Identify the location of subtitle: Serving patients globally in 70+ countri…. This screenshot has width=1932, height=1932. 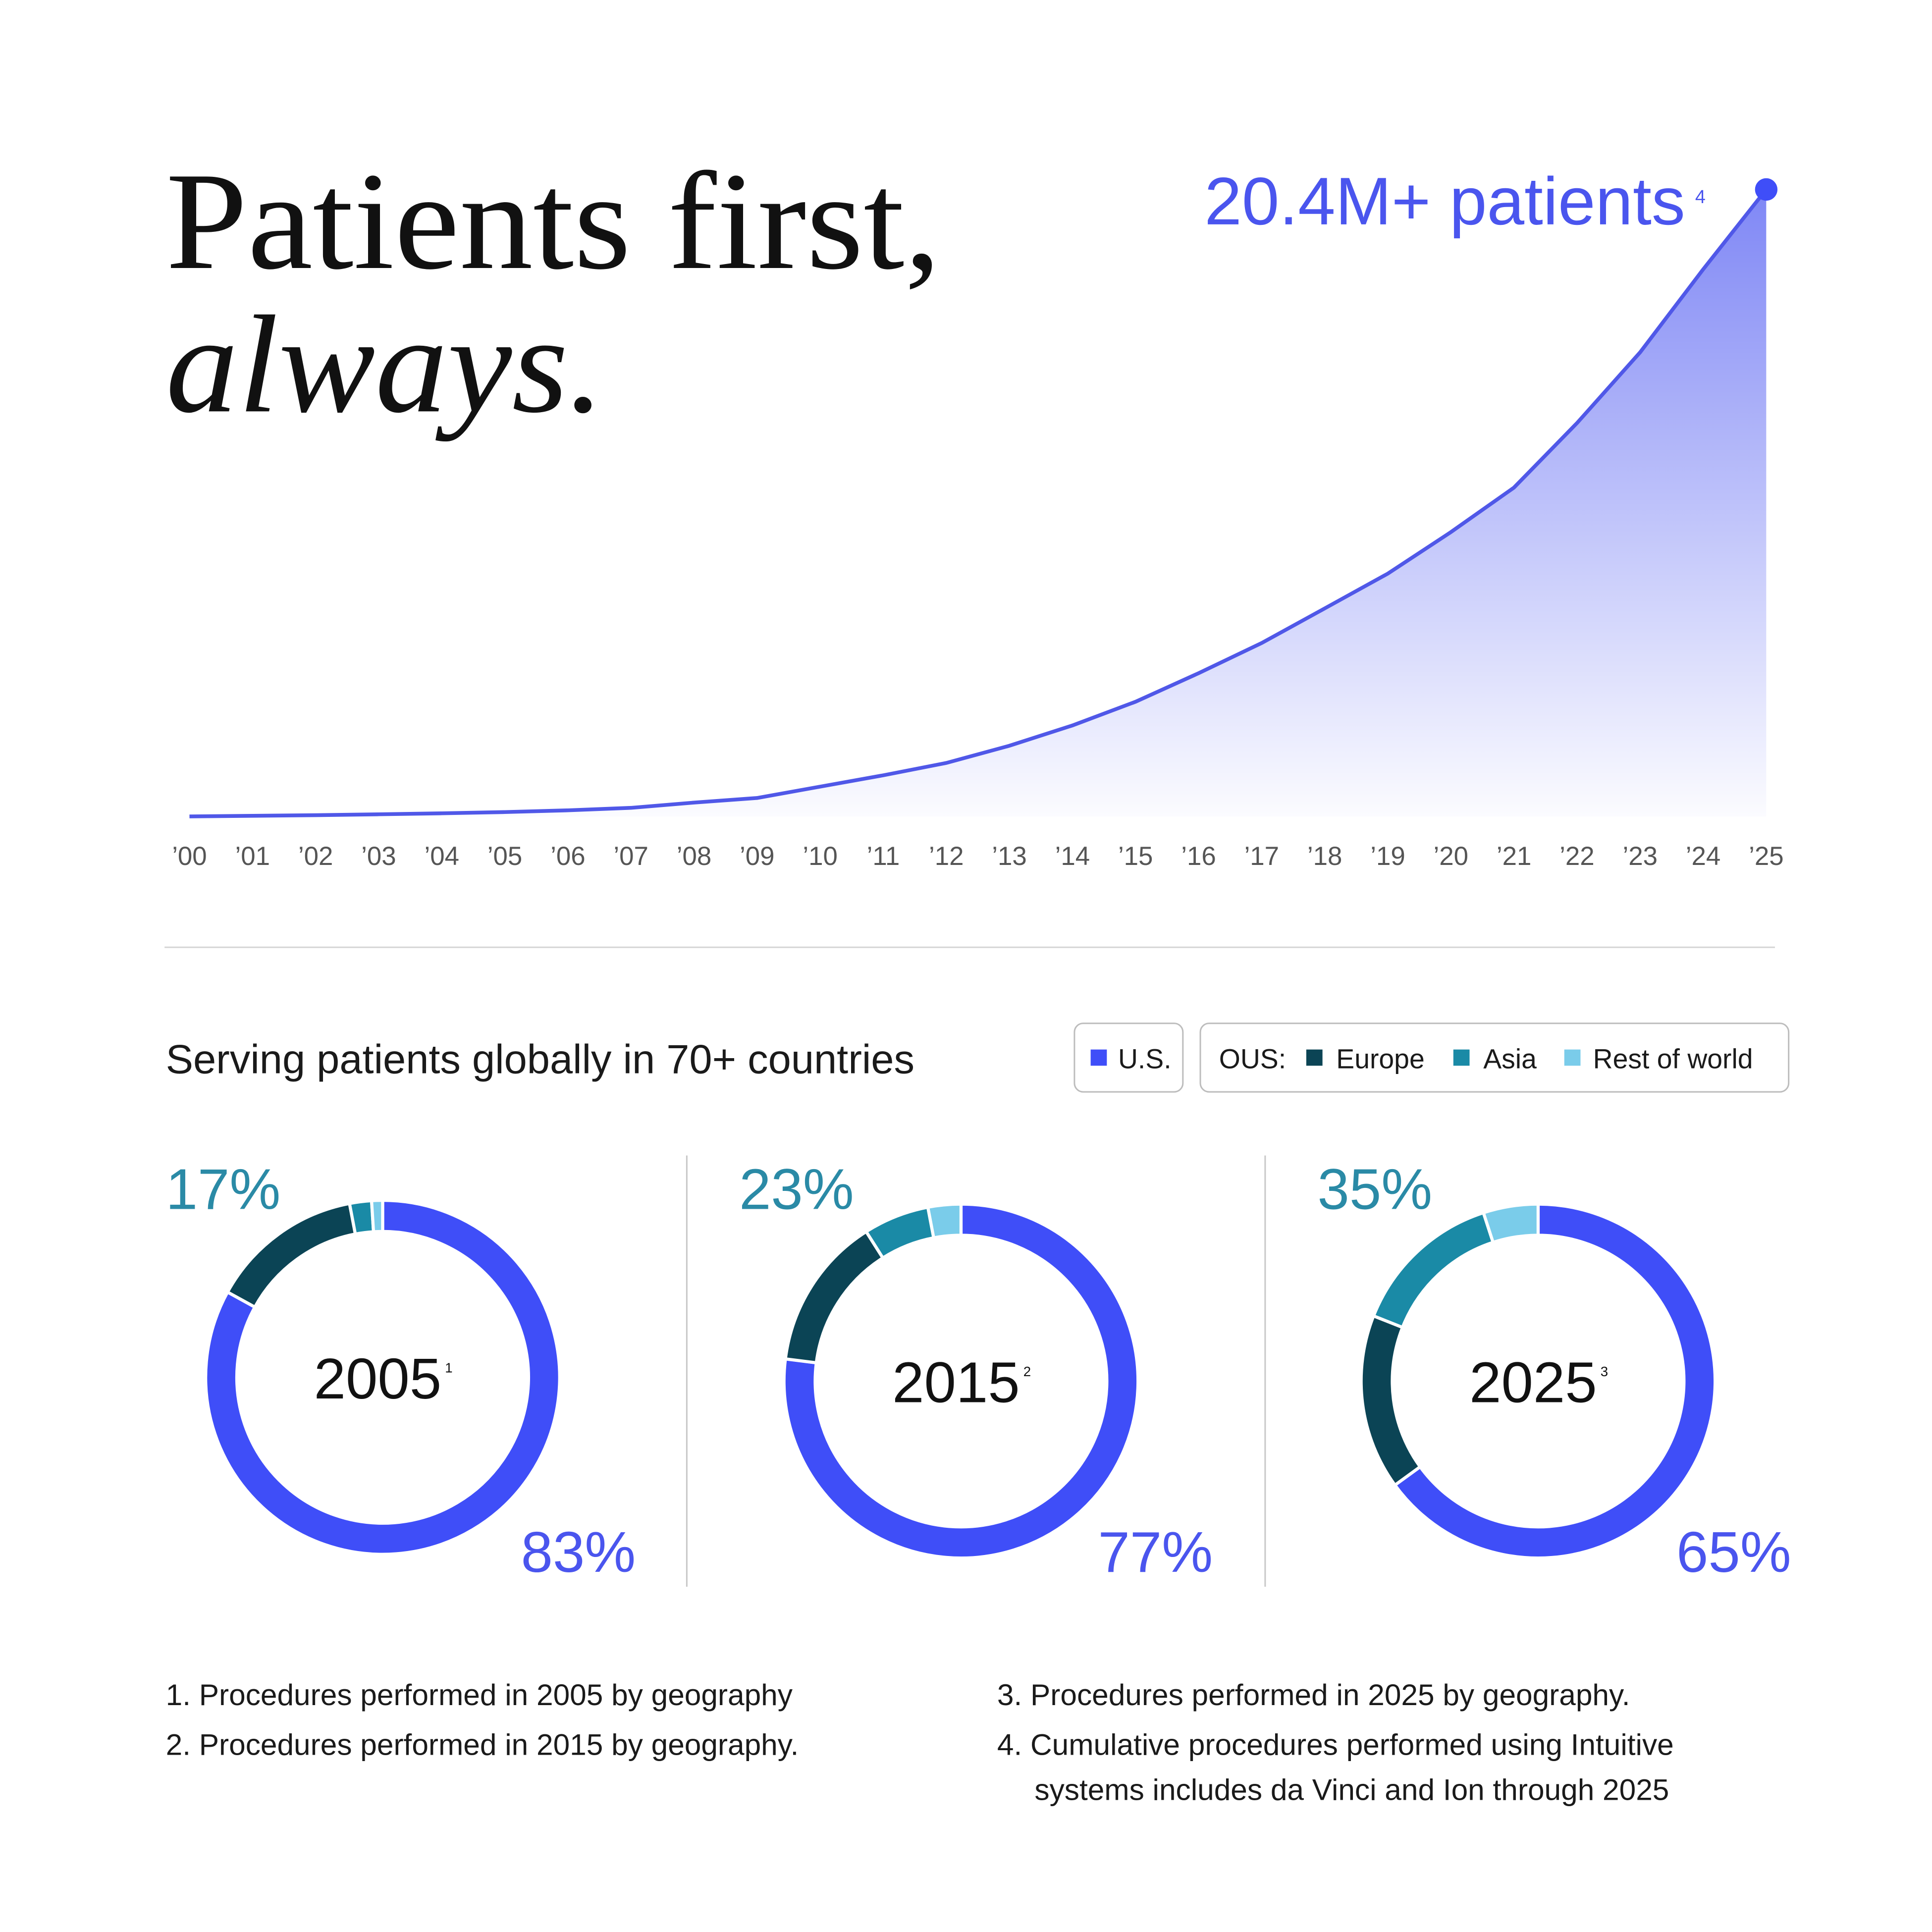
(540, 1059).